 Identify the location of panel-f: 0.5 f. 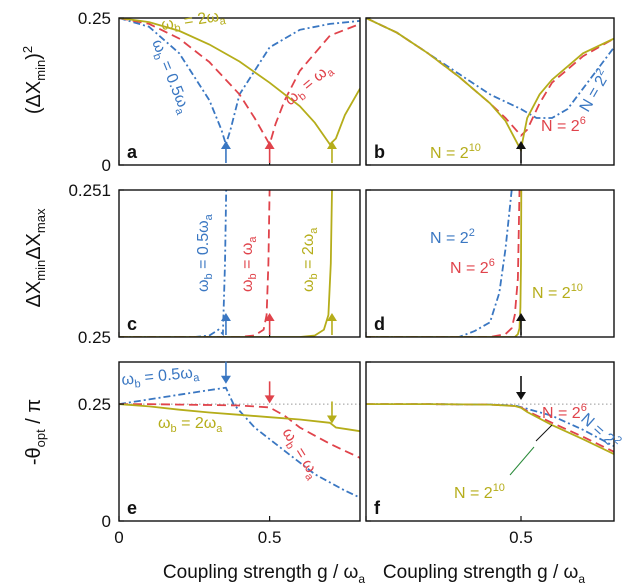
(490, 454).